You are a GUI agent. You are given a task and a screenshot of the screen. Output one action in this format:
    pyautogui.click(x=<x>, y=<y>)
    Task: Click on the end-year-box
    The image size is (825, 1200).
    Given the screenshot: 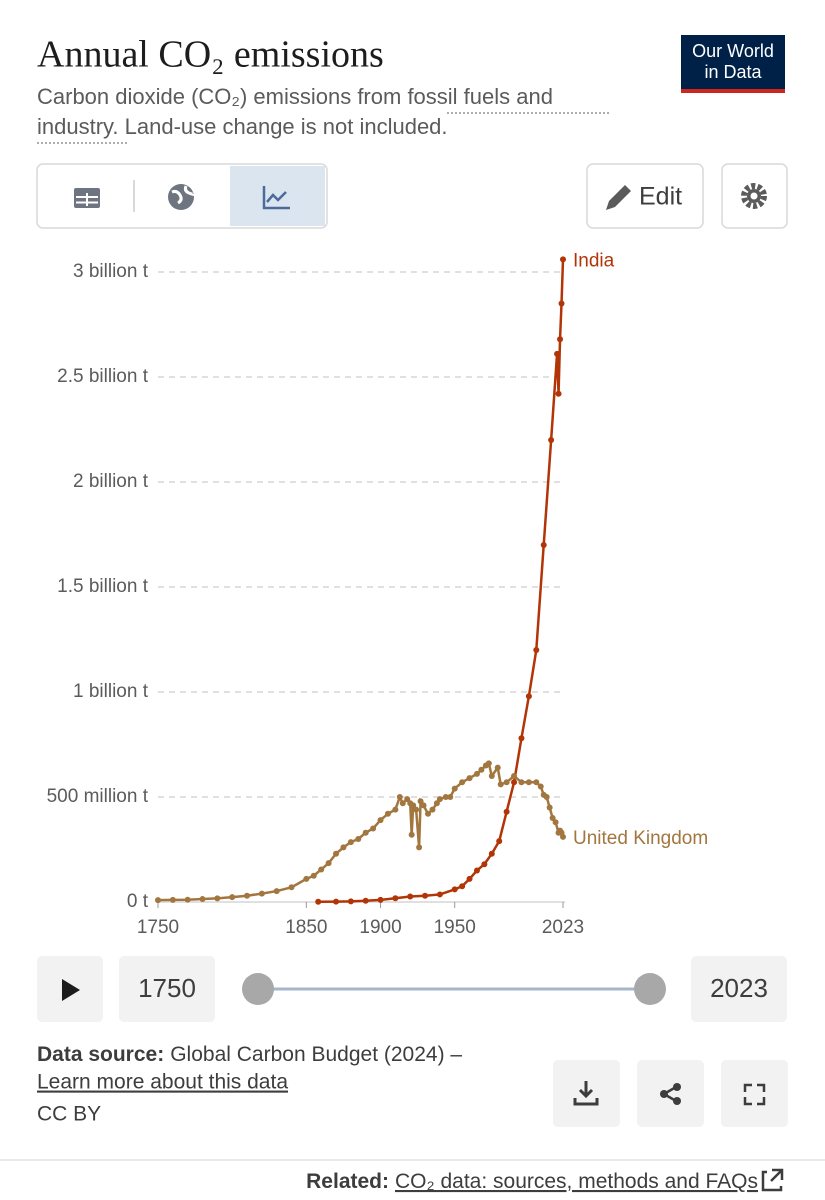 What is the action you would take?
    pyautogui.click(x=739, y=989)
    